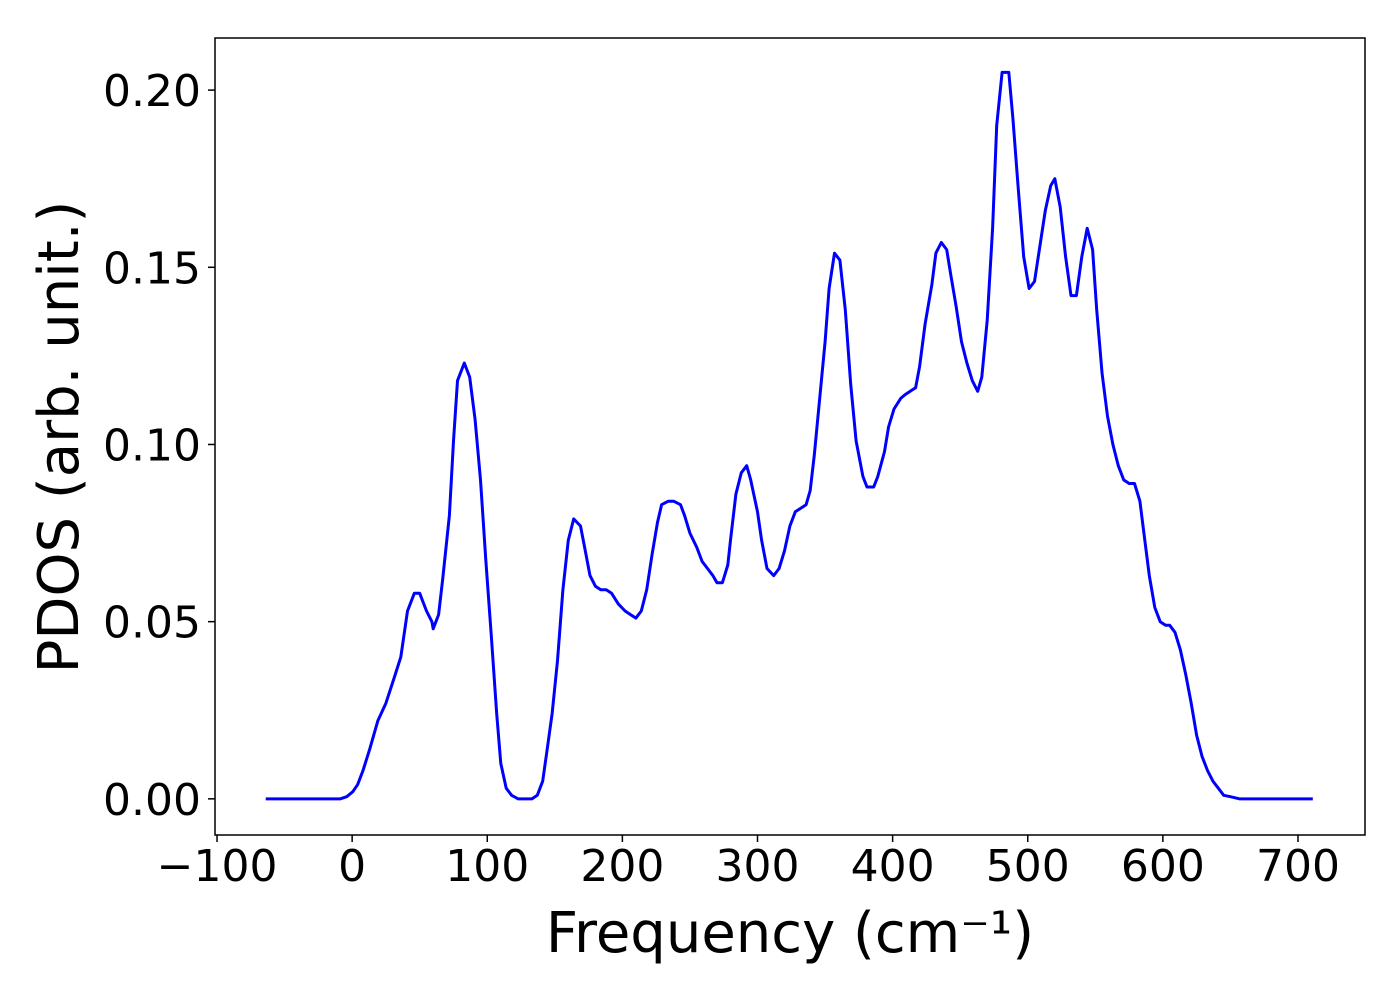 The width and height of the screenshot is (1400, 1004). Describe the element at coordinates (152, 800) in the screenshot. I see `y-tick-label: 0.00` at that location.